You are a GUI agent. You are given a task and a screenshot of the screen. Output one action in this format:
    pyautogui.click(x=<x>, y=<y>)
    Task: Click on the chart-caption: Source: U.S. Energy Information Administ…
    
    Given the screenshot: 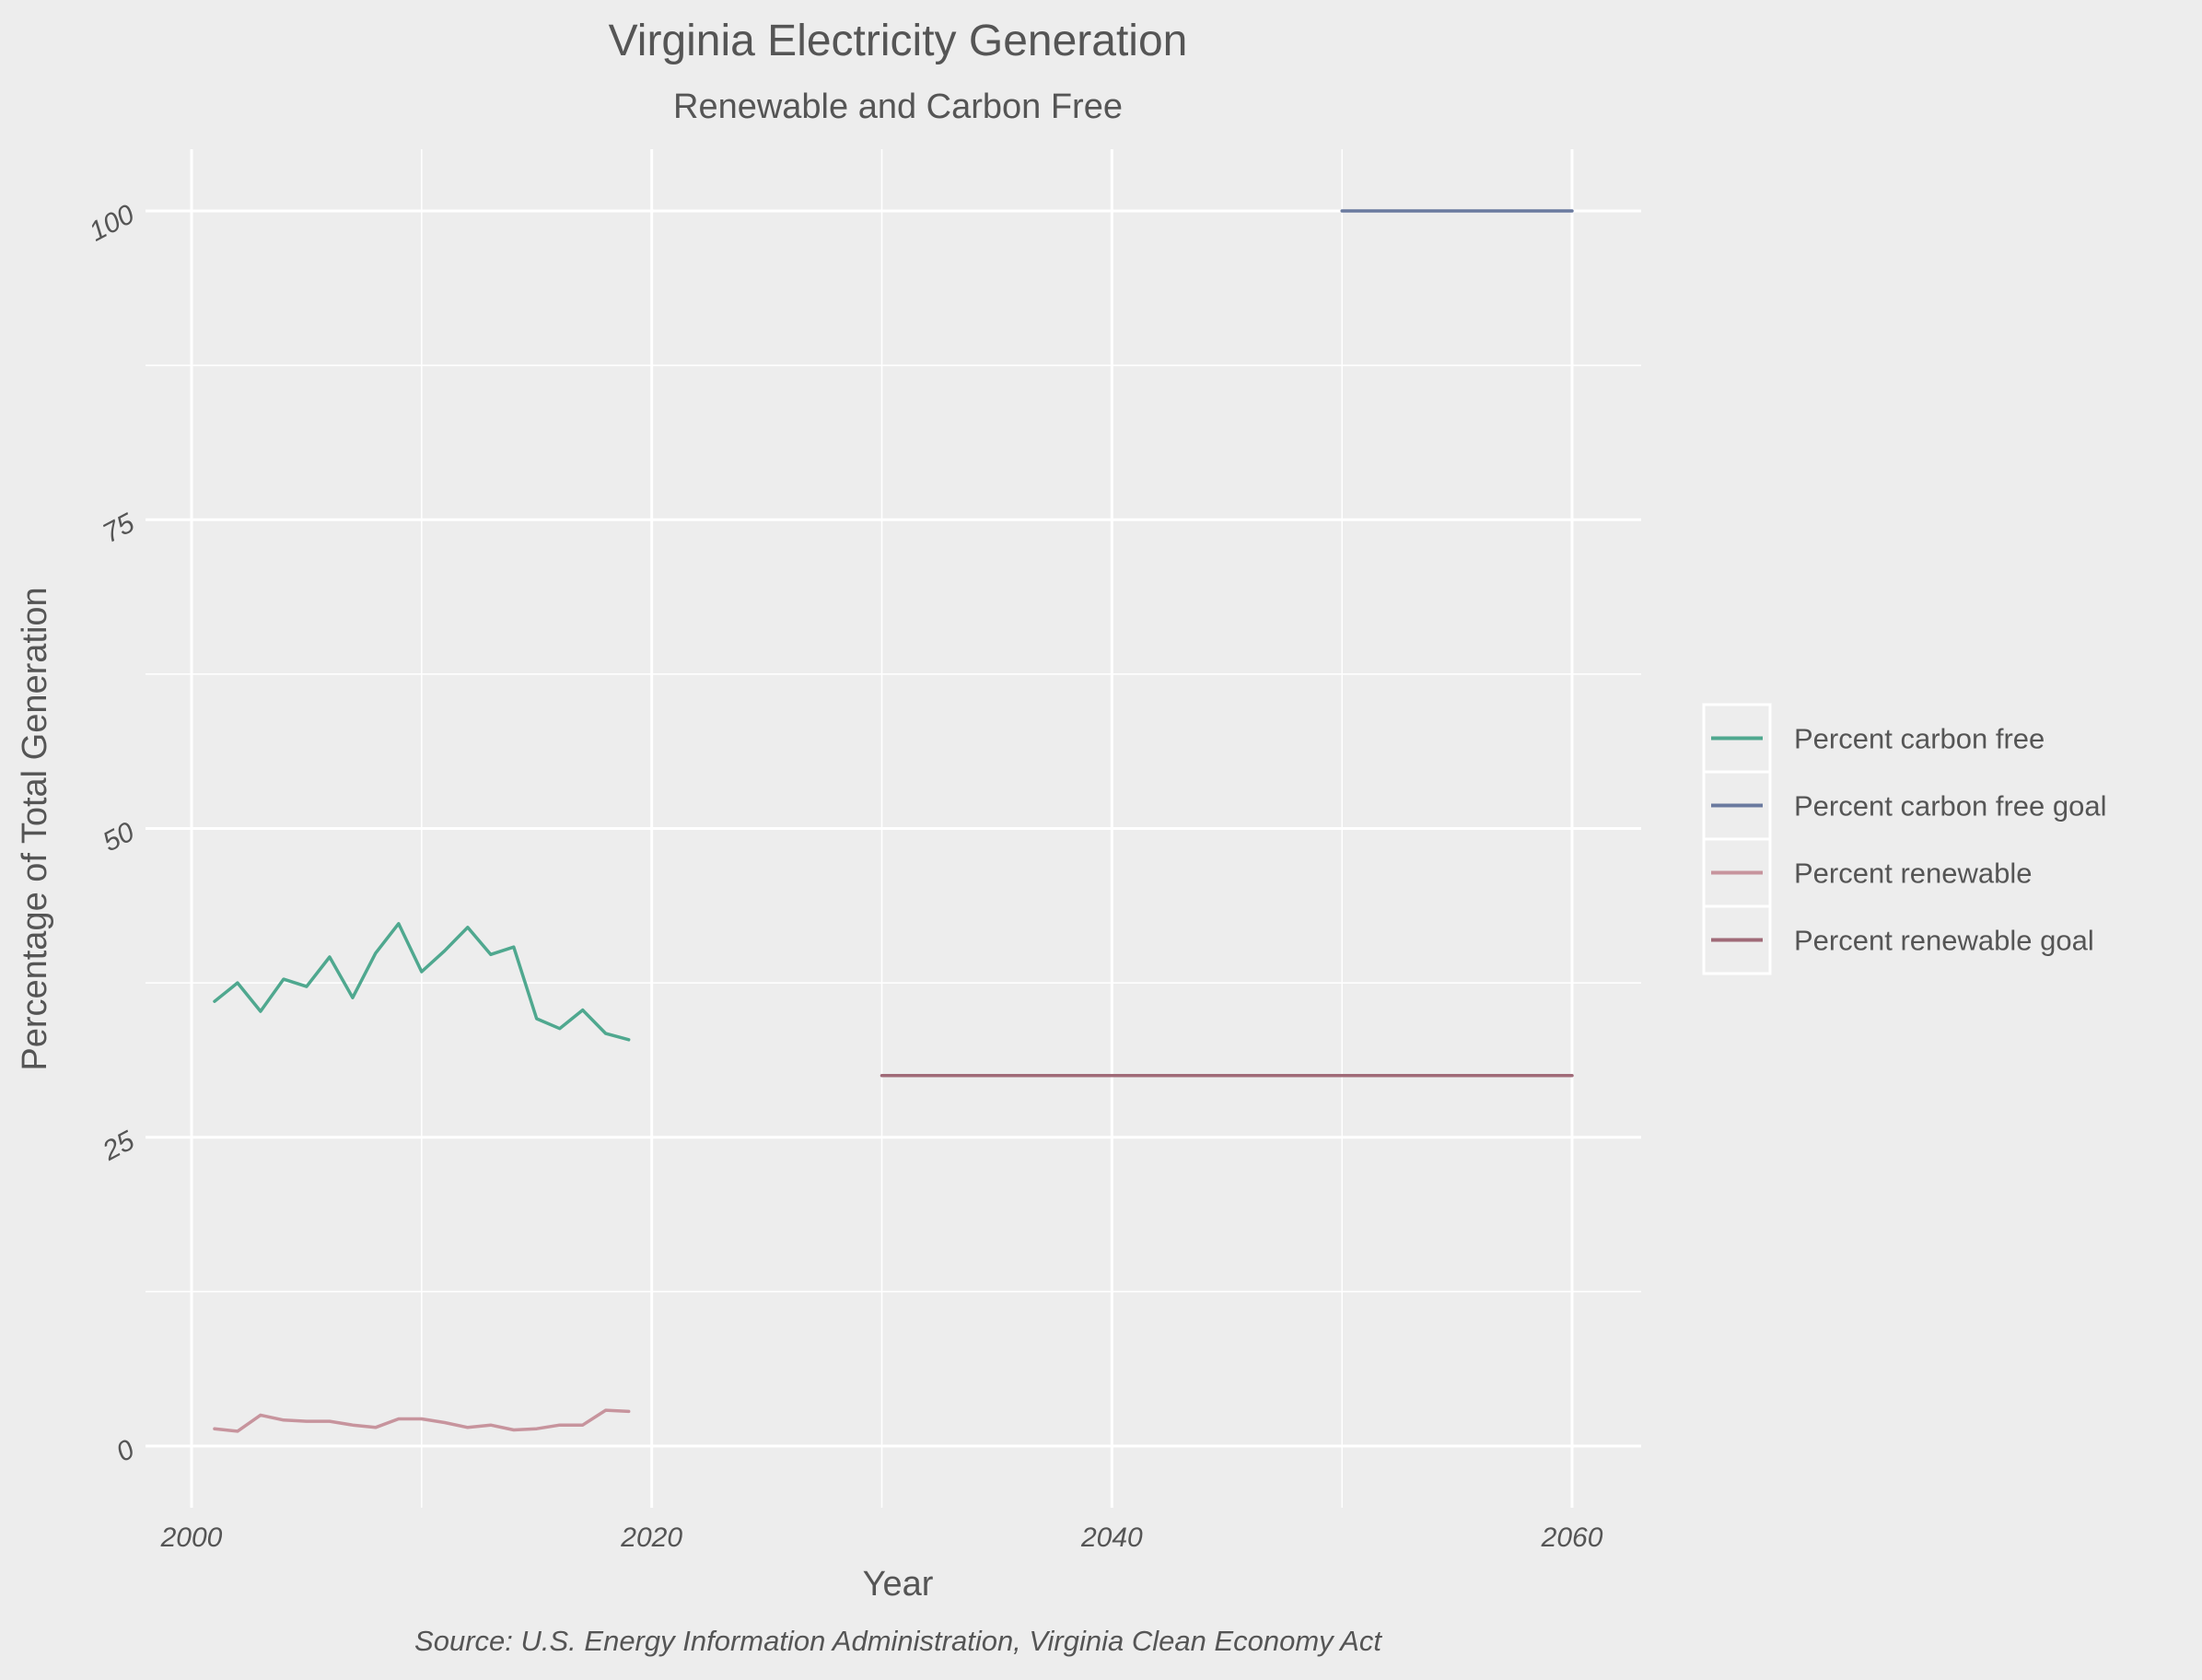 What is the action you would take?
    pyautogui.click(x=898, y=1641)
    